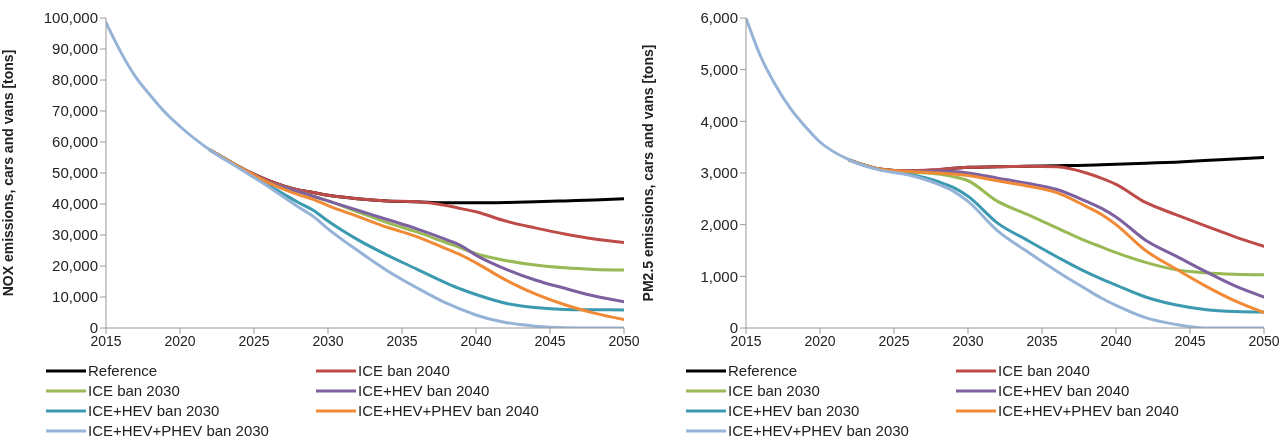 The height and width of the screenshot is (443, 1280). I want to click on y-tick-label: 1,000, so click(719, 276).